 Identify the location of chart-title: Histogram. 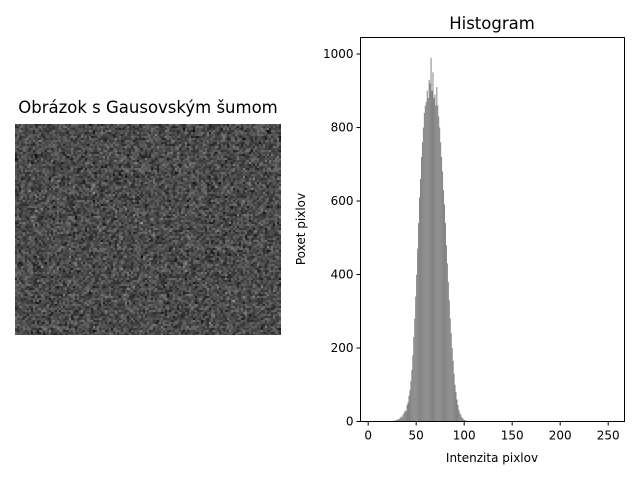
(492, 23).